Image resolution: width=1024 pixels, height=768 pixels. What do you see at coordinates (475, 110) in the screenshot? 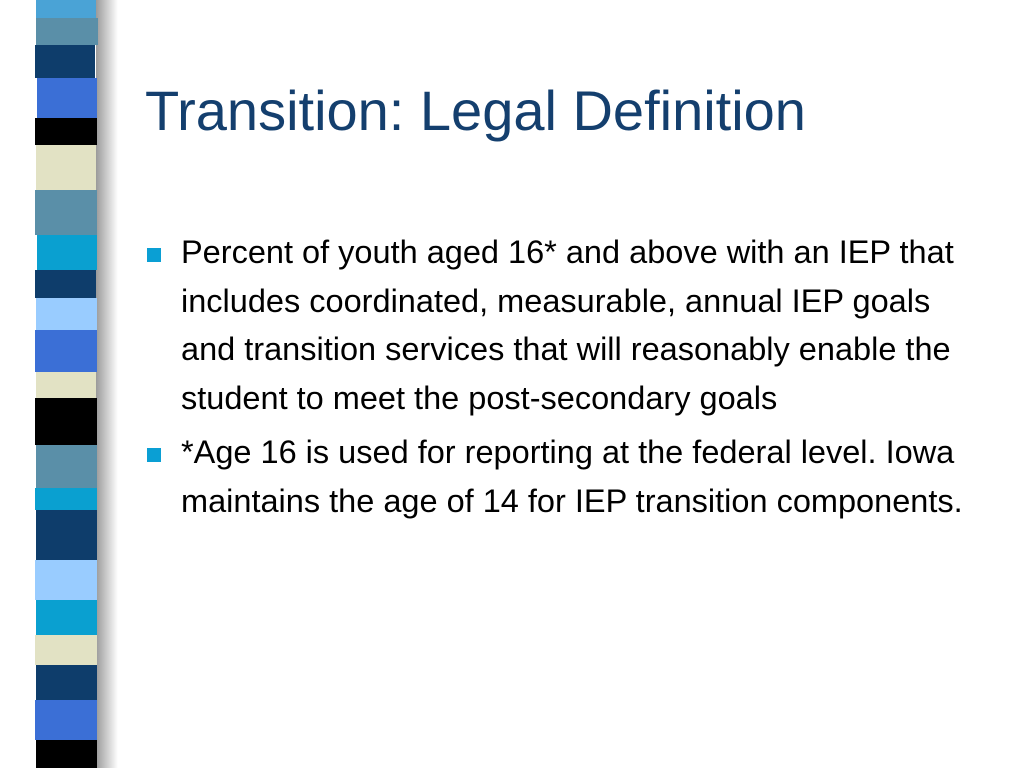
I see `slide-title: Transition: Legal Definition` at bounding box center [475, 110].